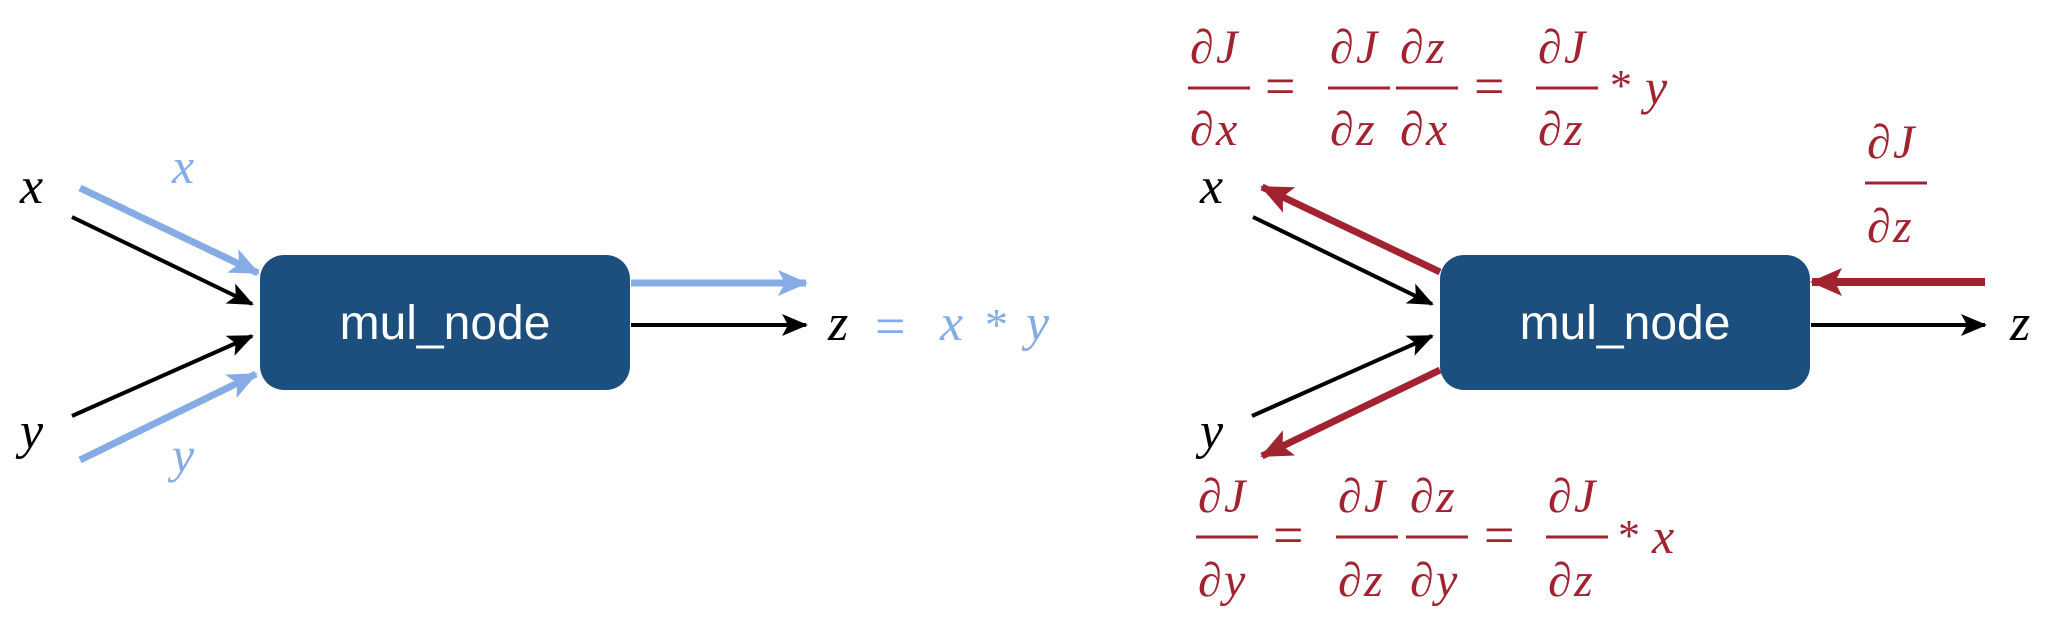  Describe the element at coordinates (1342, 129) in the screenshot. I see `eqx-mid-a-den-d: ∂` at that location.